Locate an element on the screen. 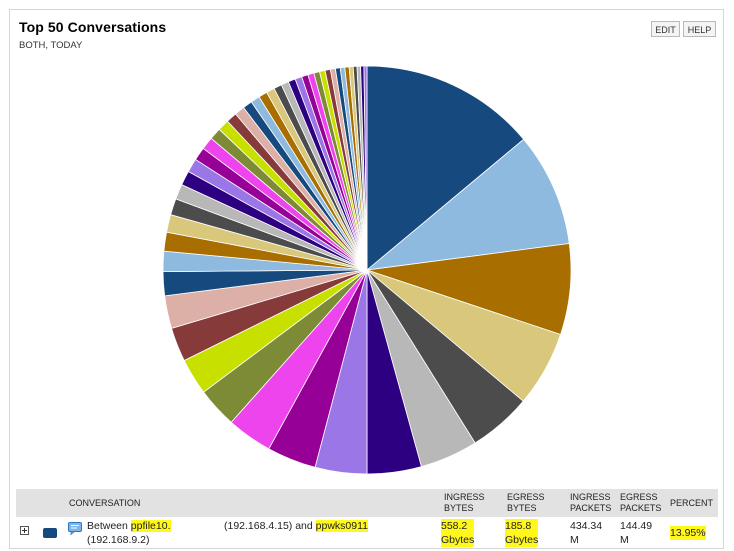  expand-icon is located at coordinates (24, 530).